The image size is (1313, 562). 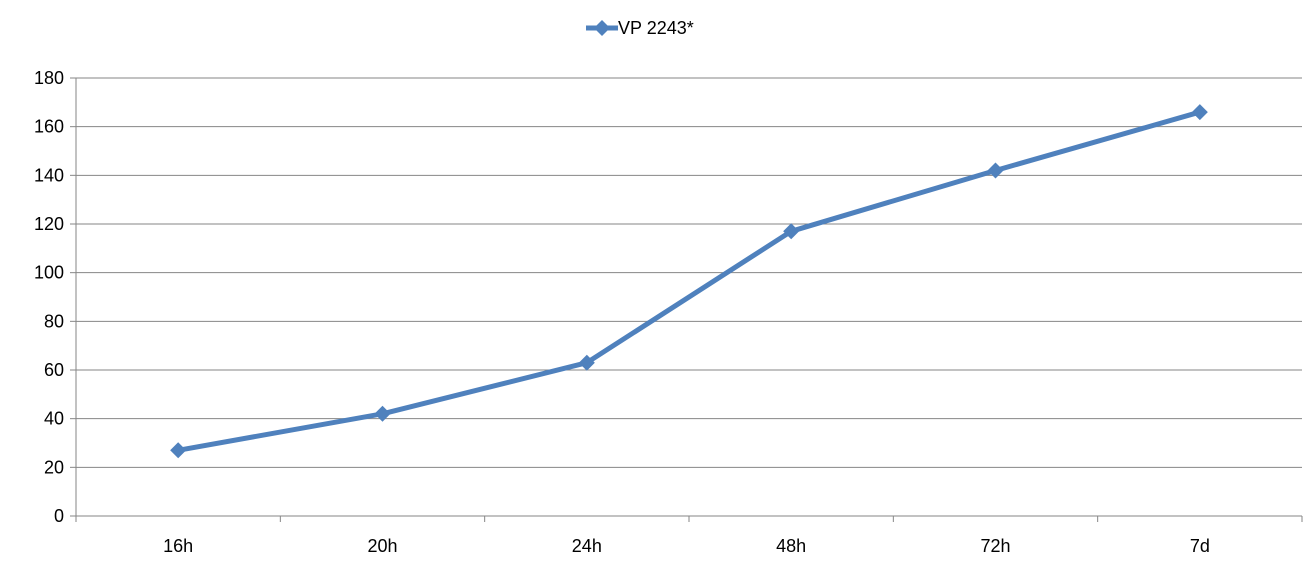 I want to click on x-axis: 16h 20h 24h 48h 72h 7d, so click(x=689, y=536).